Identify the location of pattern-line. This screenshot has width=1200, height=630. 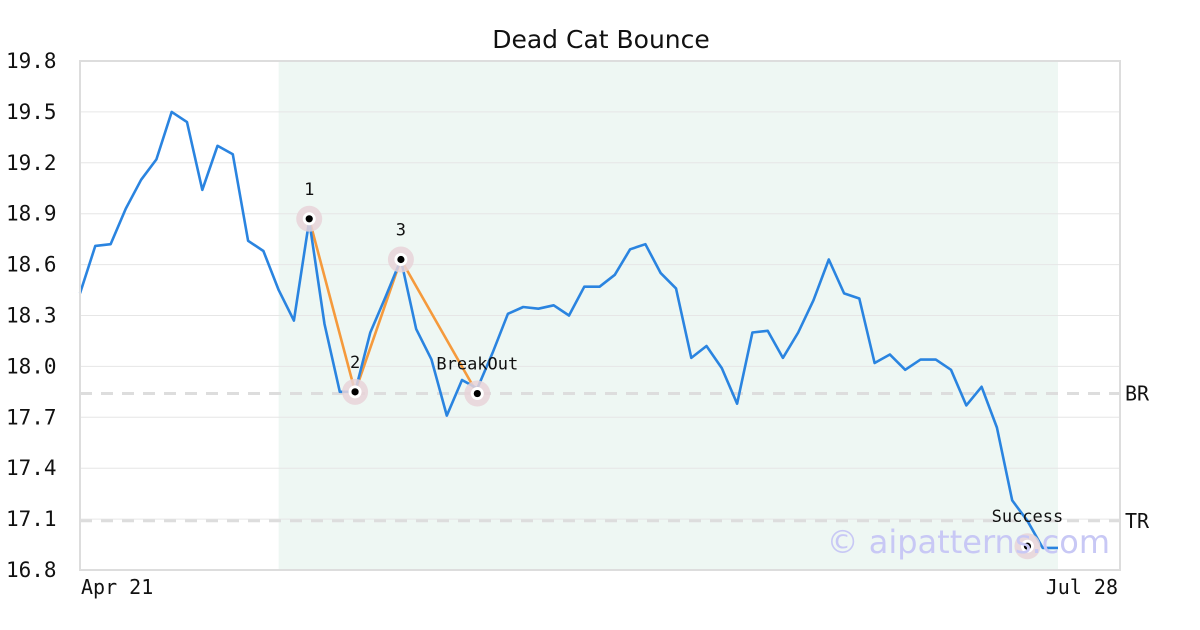
(393, 306).